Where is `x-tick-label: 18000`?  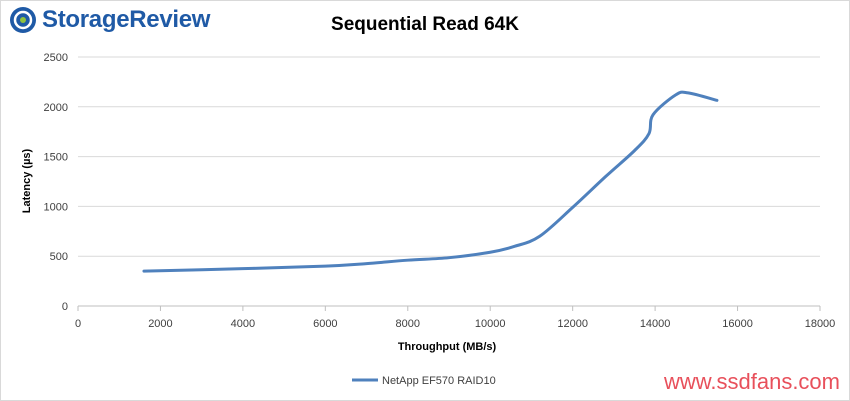 x-tick-label: 18000 is located at coordinates (820, 324).